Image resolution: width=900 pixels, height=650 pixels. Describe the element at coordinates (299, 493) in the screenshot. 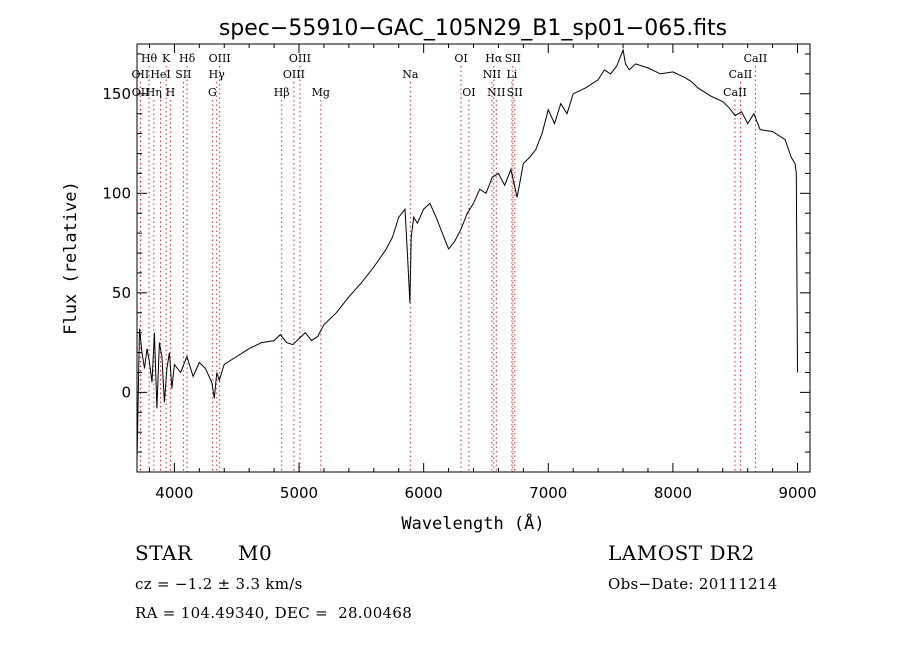

I see `x-tick-label: 5000` at that location.